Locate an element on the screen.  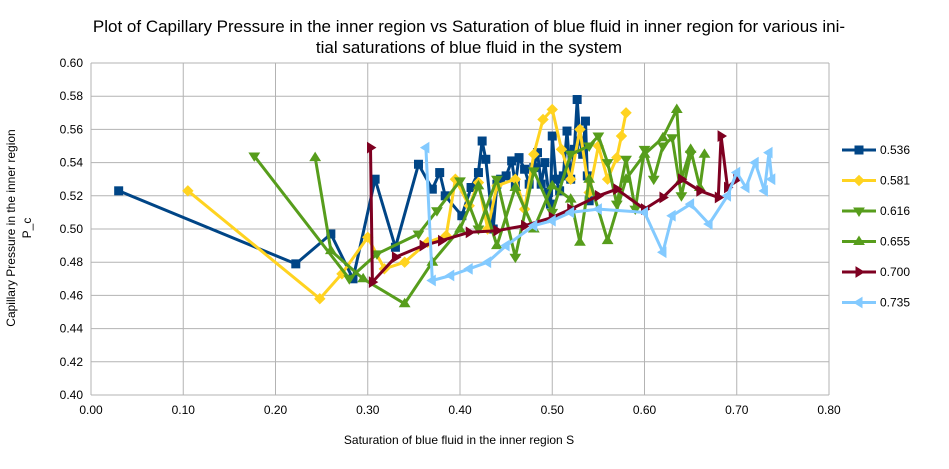
legend: 0.536 0.581 0.616 0.655 0.700 0.735 is located at coordinates (876, 226).